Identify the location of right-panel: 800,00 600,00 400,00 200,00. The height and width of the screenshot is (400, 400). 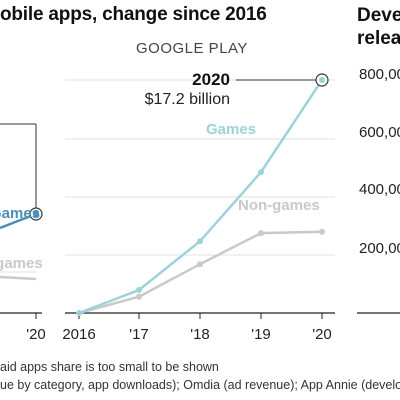
(378, 190).